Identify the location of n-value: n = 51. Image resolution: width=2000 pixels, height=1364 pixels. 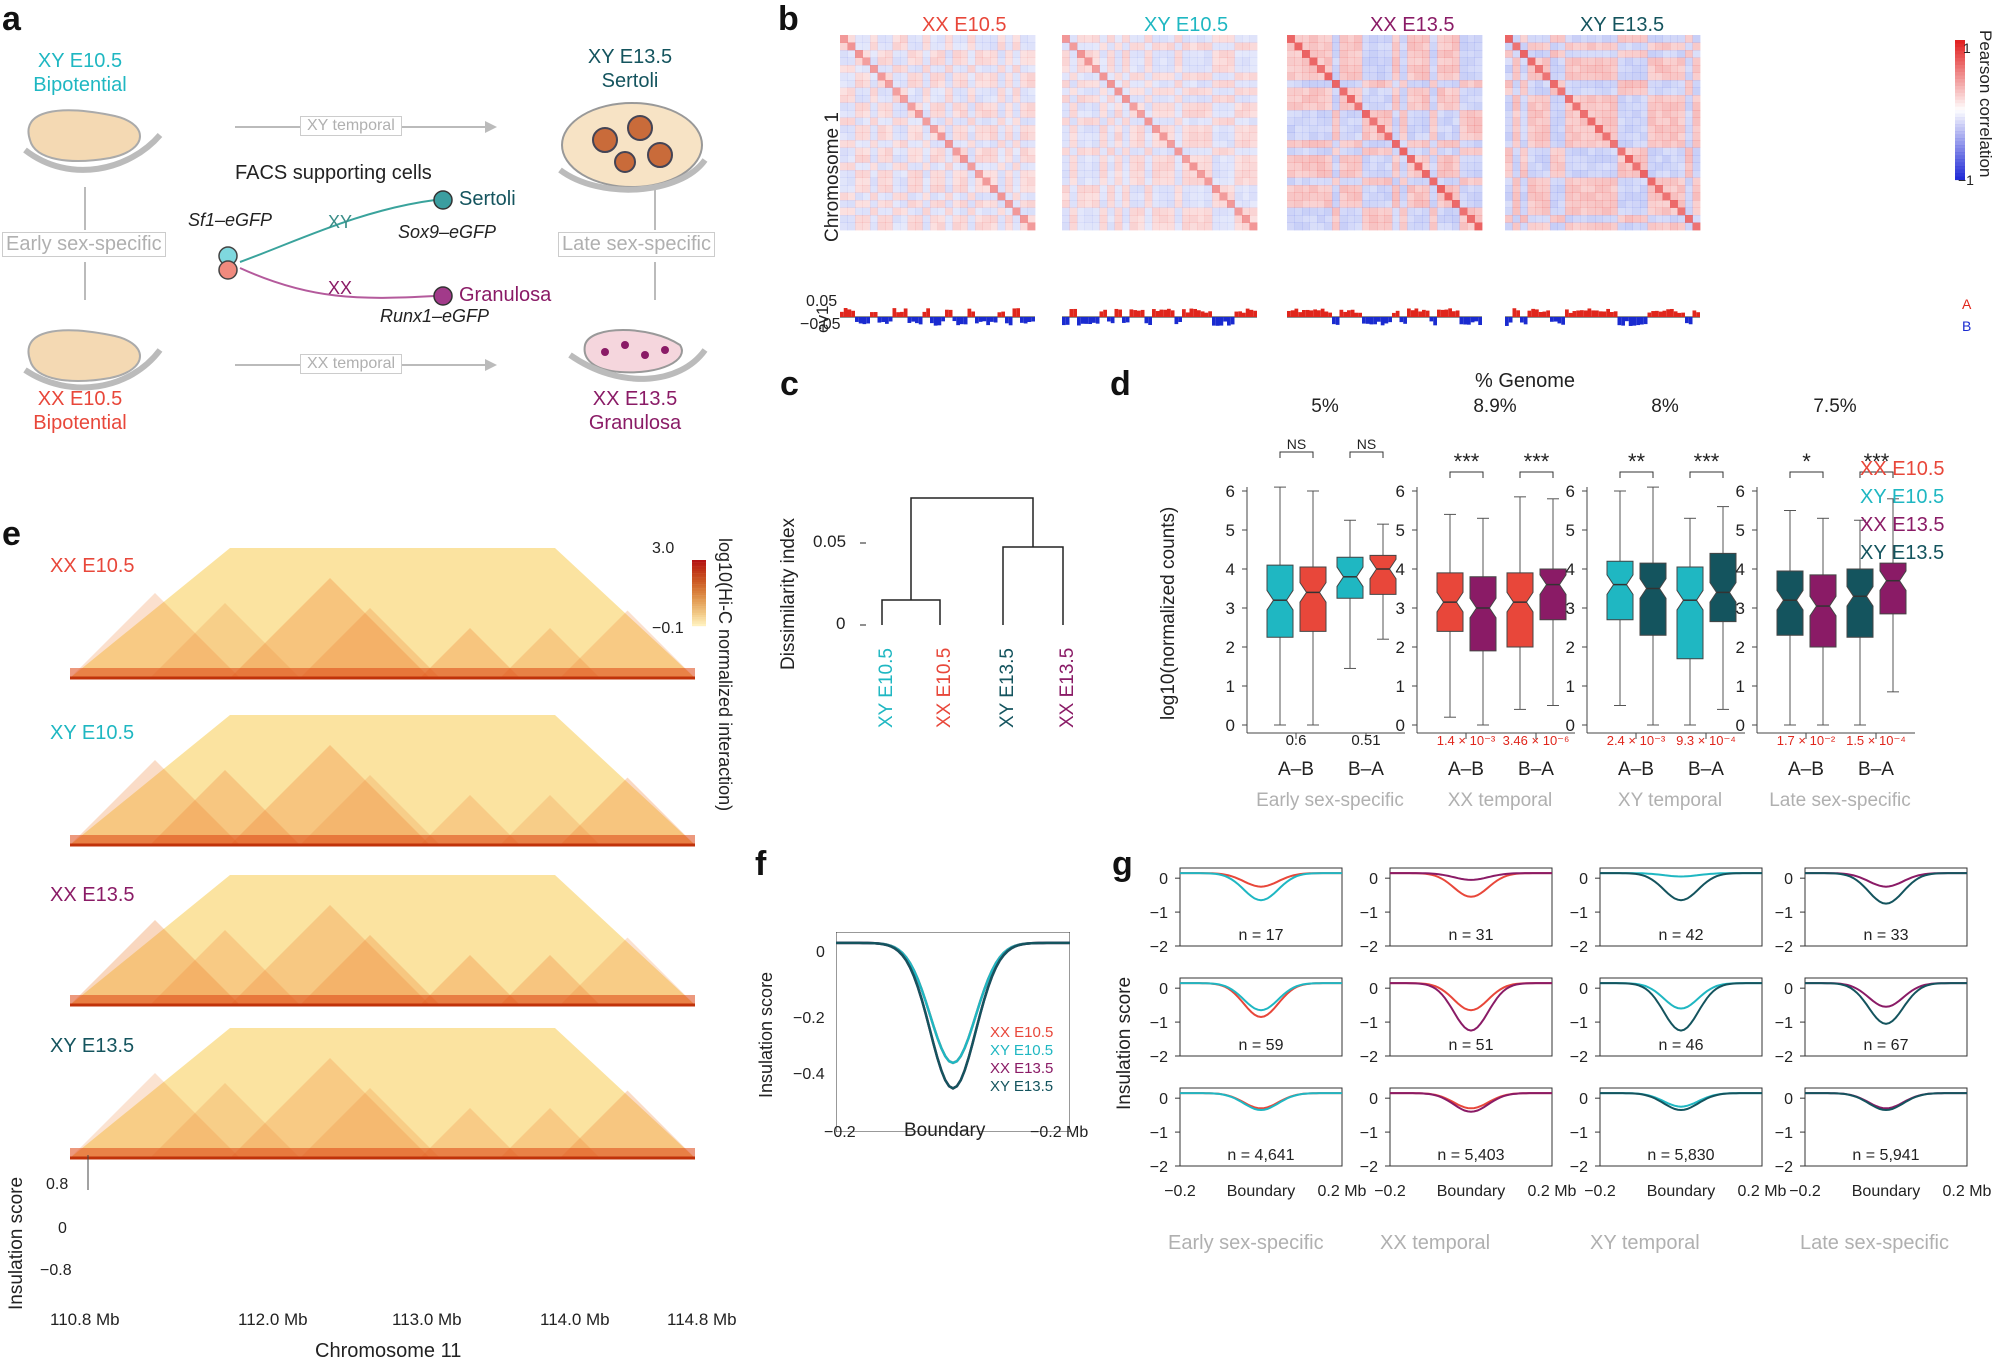
(1471, 1045).